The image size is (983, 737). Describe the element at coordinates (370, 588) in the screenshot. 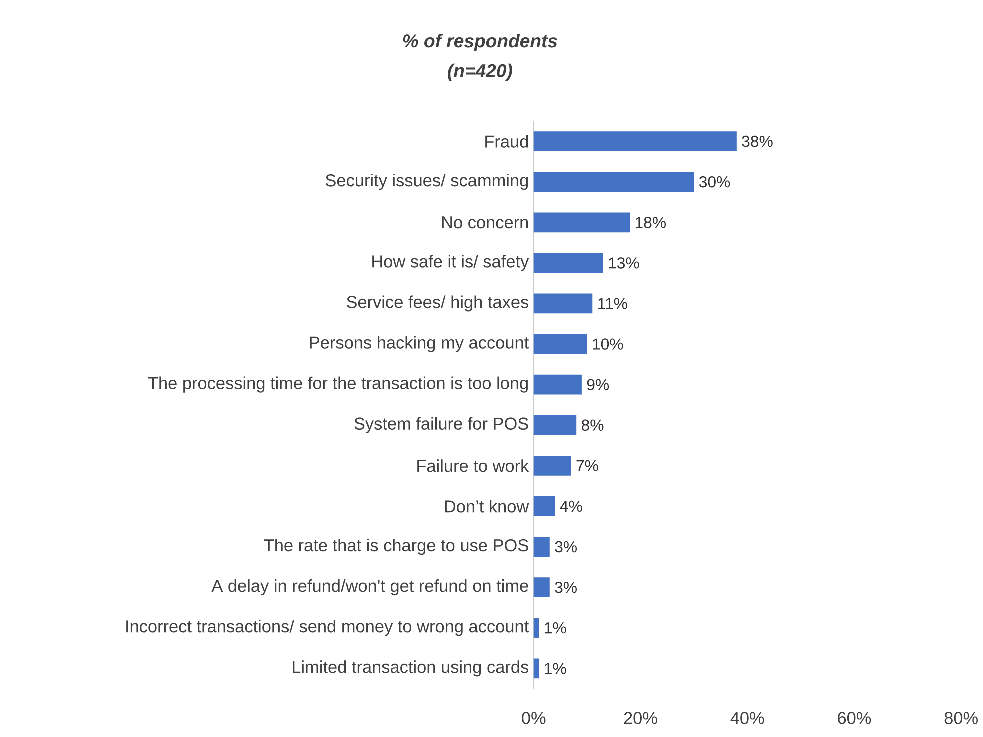

I see `y-tick-label: A delay in refund/won't get refund on time` at that location.